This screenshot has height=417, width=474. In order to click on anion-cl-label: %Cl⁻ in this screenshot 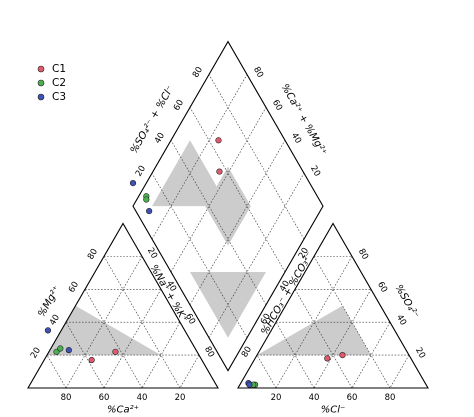, I will do `click(333, 410)`.